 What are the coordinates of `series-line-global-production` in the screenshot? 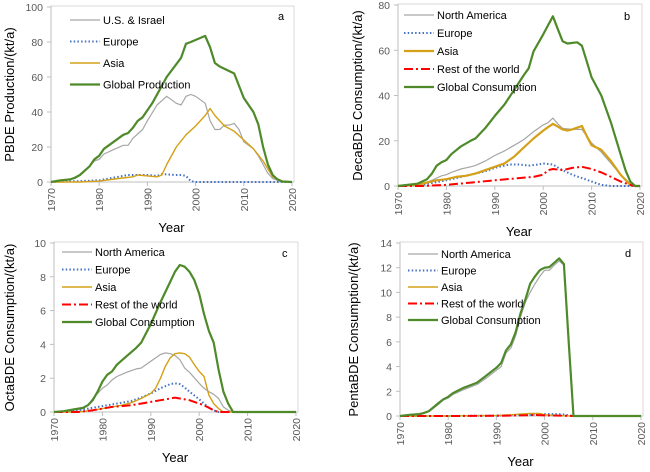 It's located at (171, 109).